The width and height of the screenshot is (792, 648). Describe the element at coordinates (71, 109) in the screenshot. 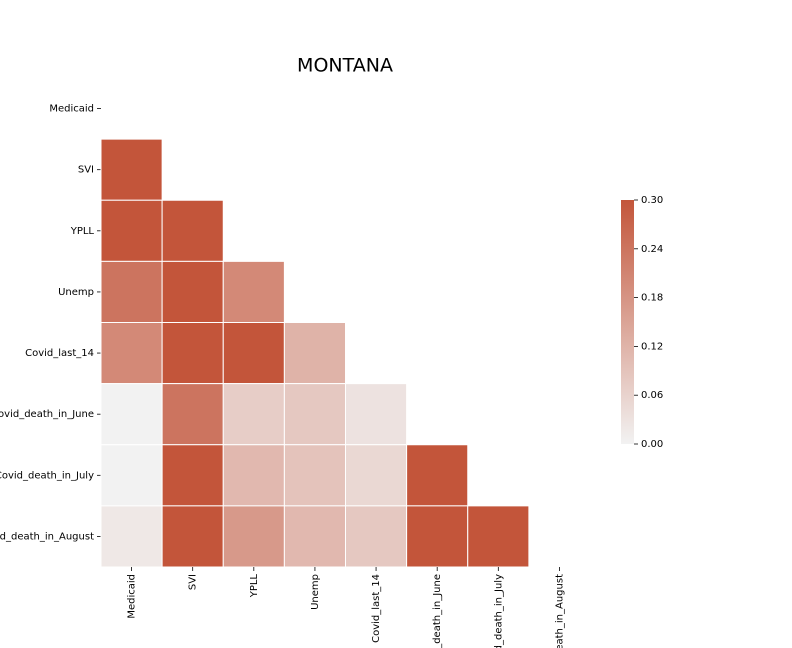

I see `y-tick-label: Medicaid` at that location.